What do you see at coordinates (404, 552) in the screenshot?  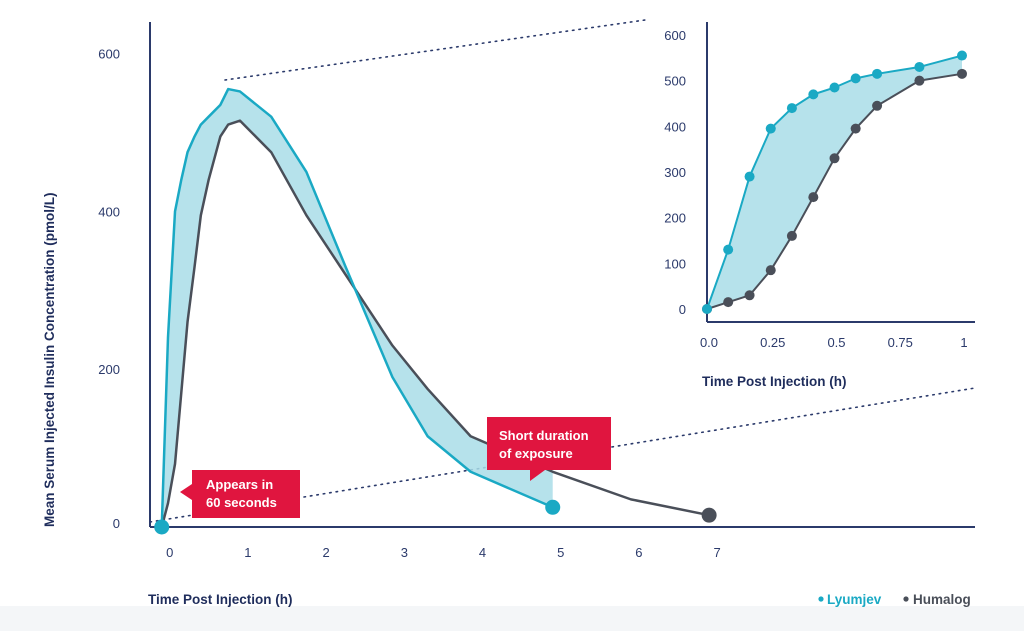 I see `main-x-tick-label: 3` at bounding box center [404, 552].